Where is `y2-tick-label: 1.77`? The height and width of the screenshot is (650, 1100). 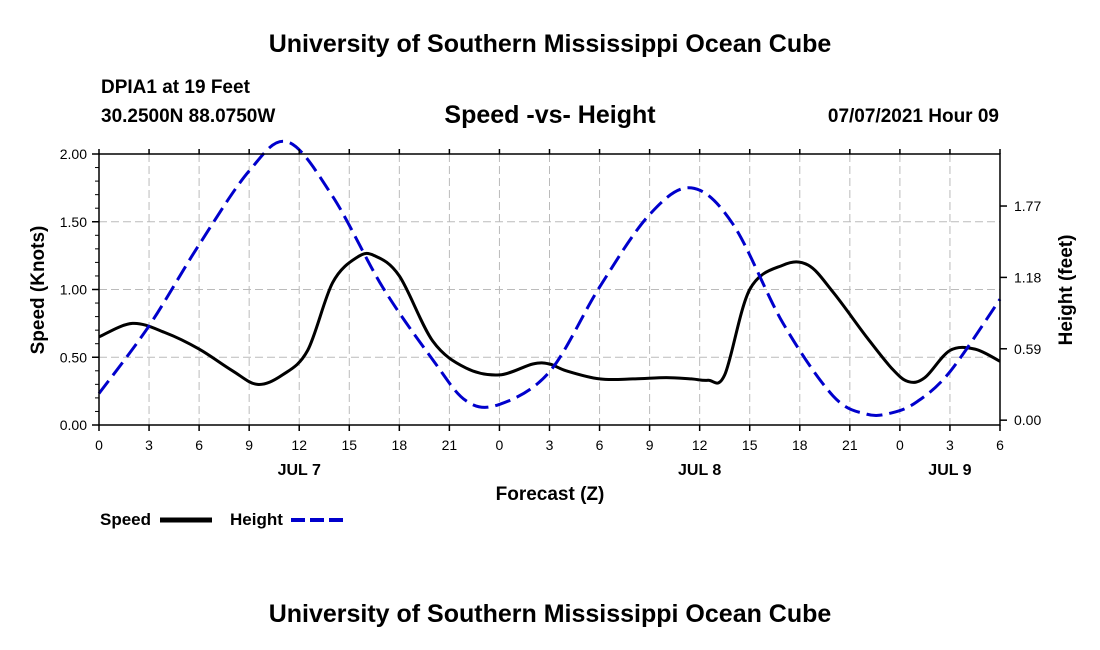 y2-tick-label: 1.77 is located at coordinates (1027, 206).